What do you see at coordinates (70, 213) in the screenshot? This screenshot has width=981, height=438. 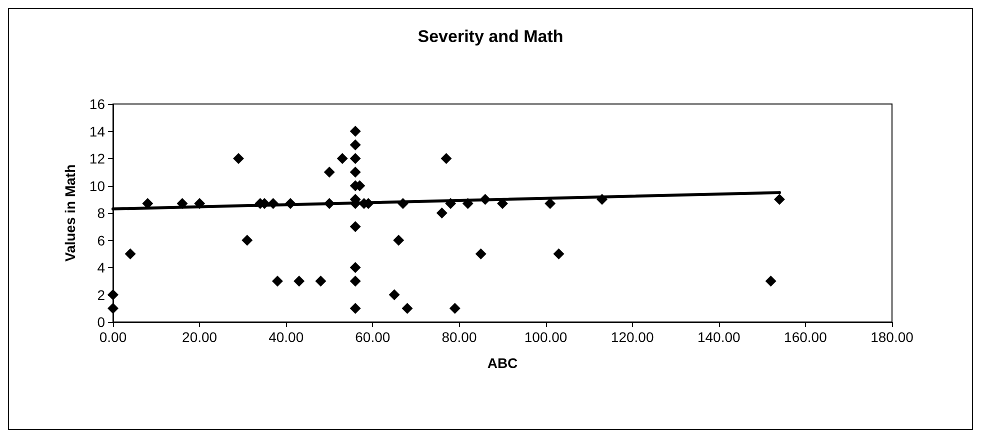 I see `y-axis-title: Values in Math` at bounding box center [70, 213].